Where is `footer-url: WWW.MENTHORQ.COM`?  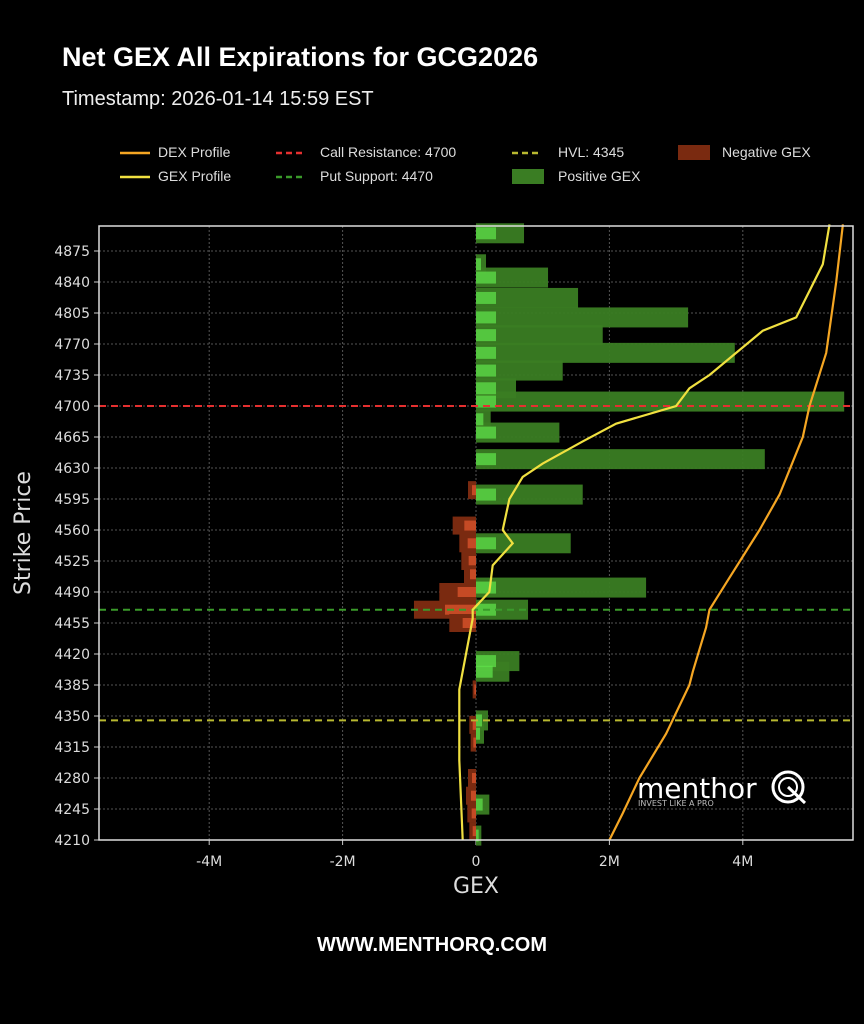
footer-url: WWW.MENTHORQ.COM is located at coordinates (432, 945).